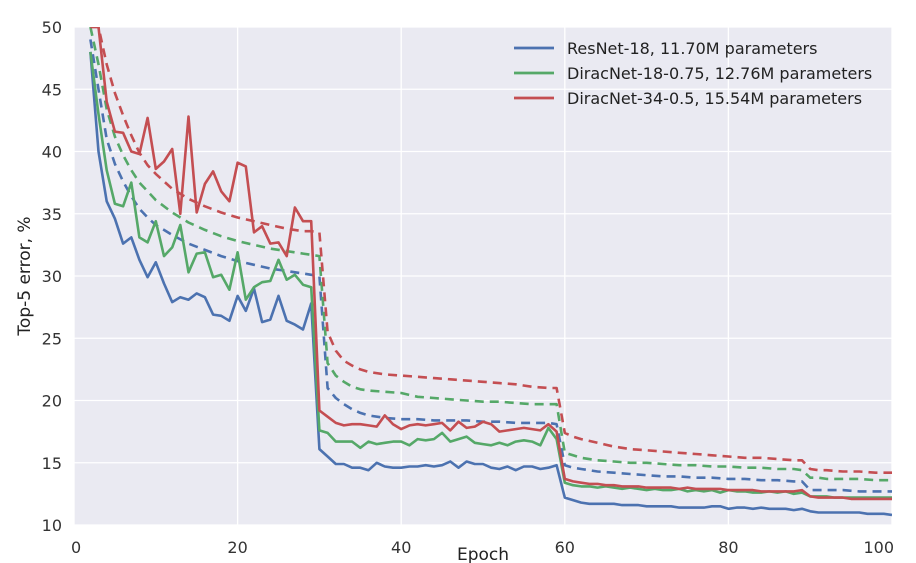 This screenshot has height=563, width=916. Describe the element at coordinates (52, 89) in the screenshot. I see `y-tick-label: 45` at that location.